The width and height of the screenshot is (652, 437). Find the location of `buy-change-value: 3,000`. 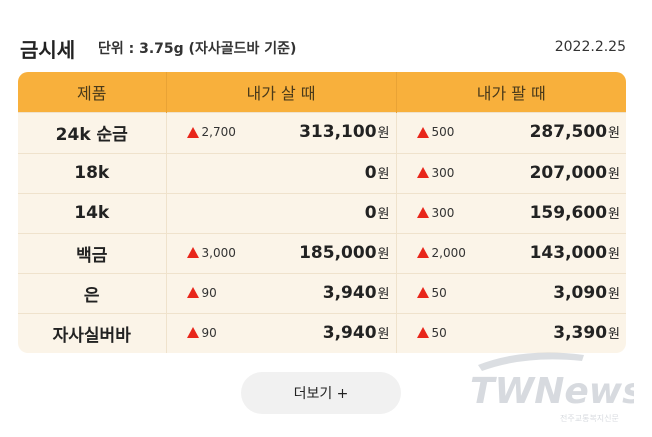

buy-change-value: 3,000 is located at coordinates (218, 252).